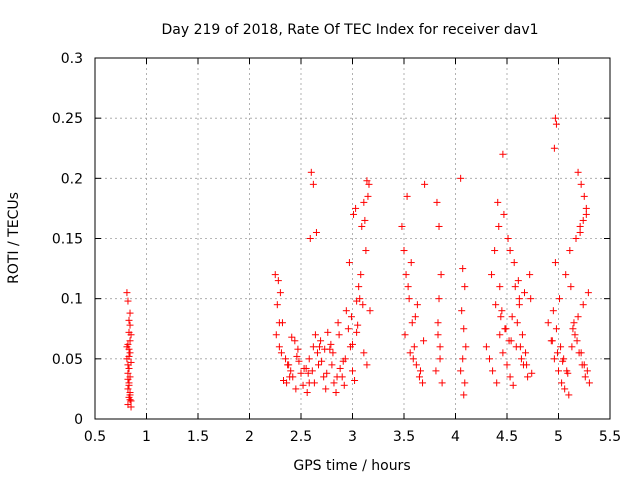 The image size is (640, 480). Describe the element at coordinates (14, 238) in the screenshot. I see `y-axis-label: ROTI / TECUs` at that location.